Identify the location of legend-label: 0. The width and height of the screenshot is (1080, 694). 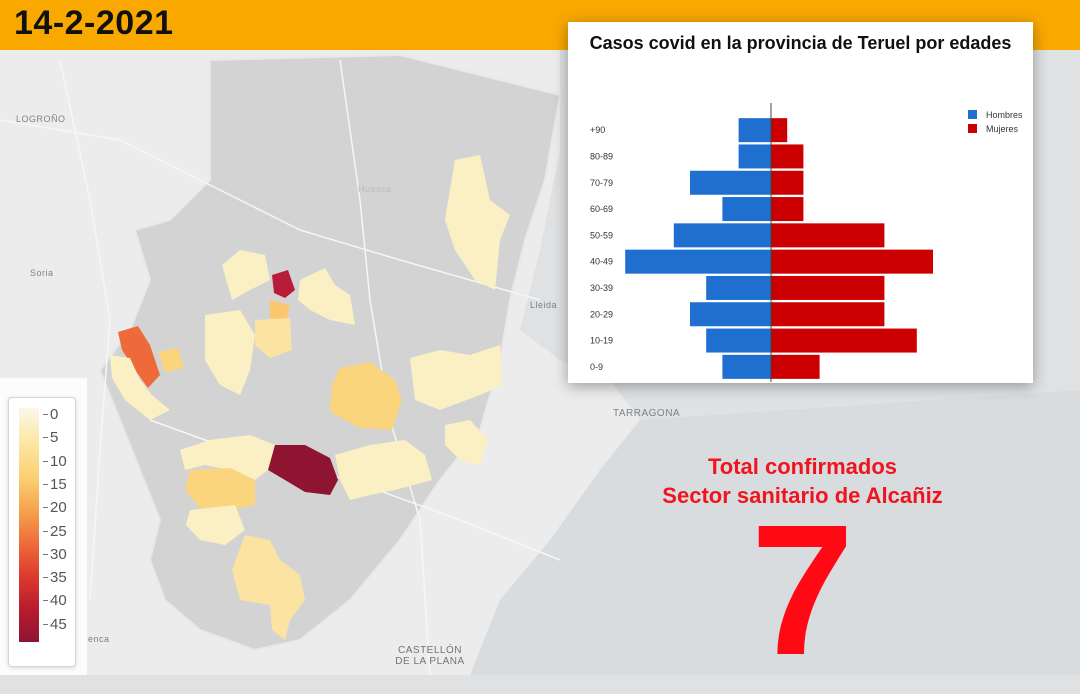
(54, 414).